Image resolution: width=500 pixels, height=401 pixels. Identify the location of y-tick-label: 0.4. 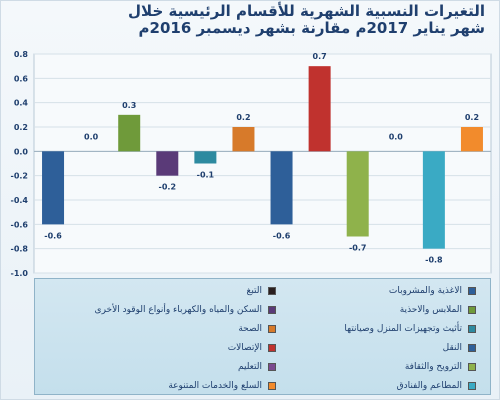
(21, 103).